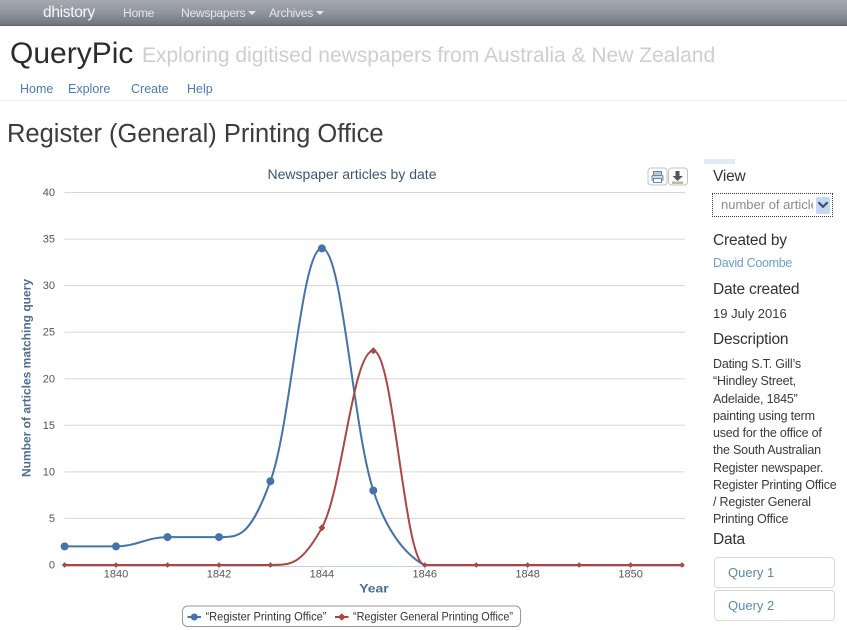 The image size is (847, 630). I want to click on svg-text: 15, so click(49, 426).